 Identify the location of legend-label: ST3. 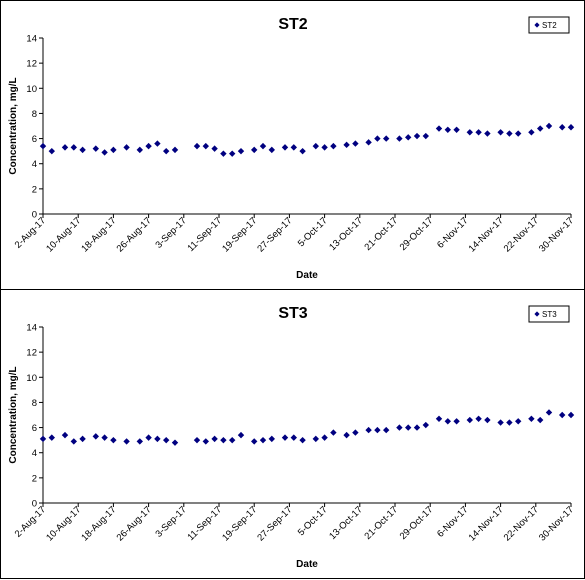
(549, 314).